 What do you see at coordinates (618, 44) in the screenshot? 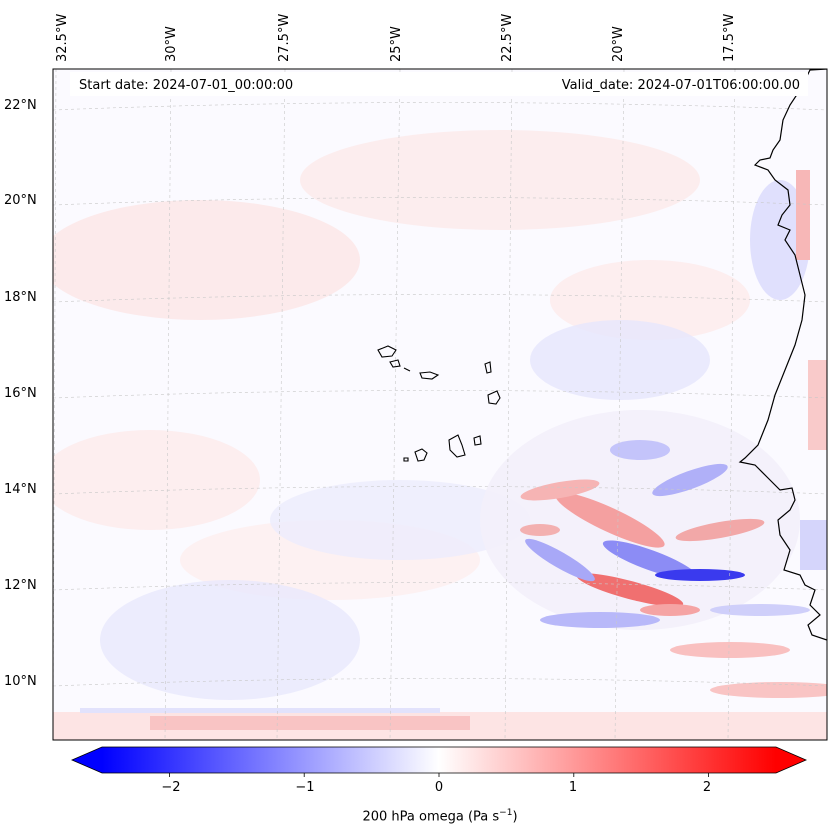
I see `lon-label: 20°W` at bounding box center [618, 44].